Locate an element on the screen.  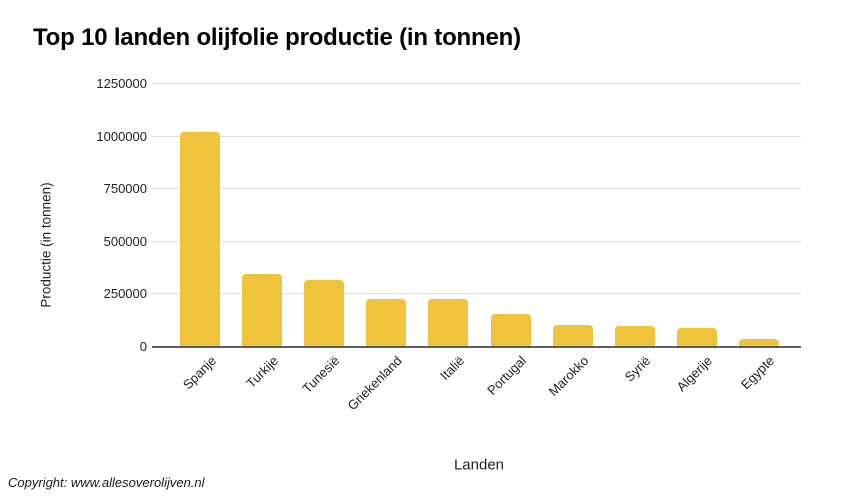
bar-portugal is located at coordinates (510, 330).